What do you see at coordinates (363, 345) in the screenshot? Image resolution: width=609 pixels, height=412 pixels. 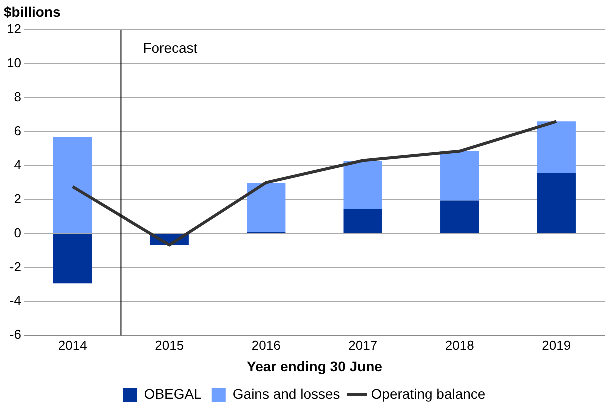 I see `x-tick-label: 2017` at bounding box center [363, 345].